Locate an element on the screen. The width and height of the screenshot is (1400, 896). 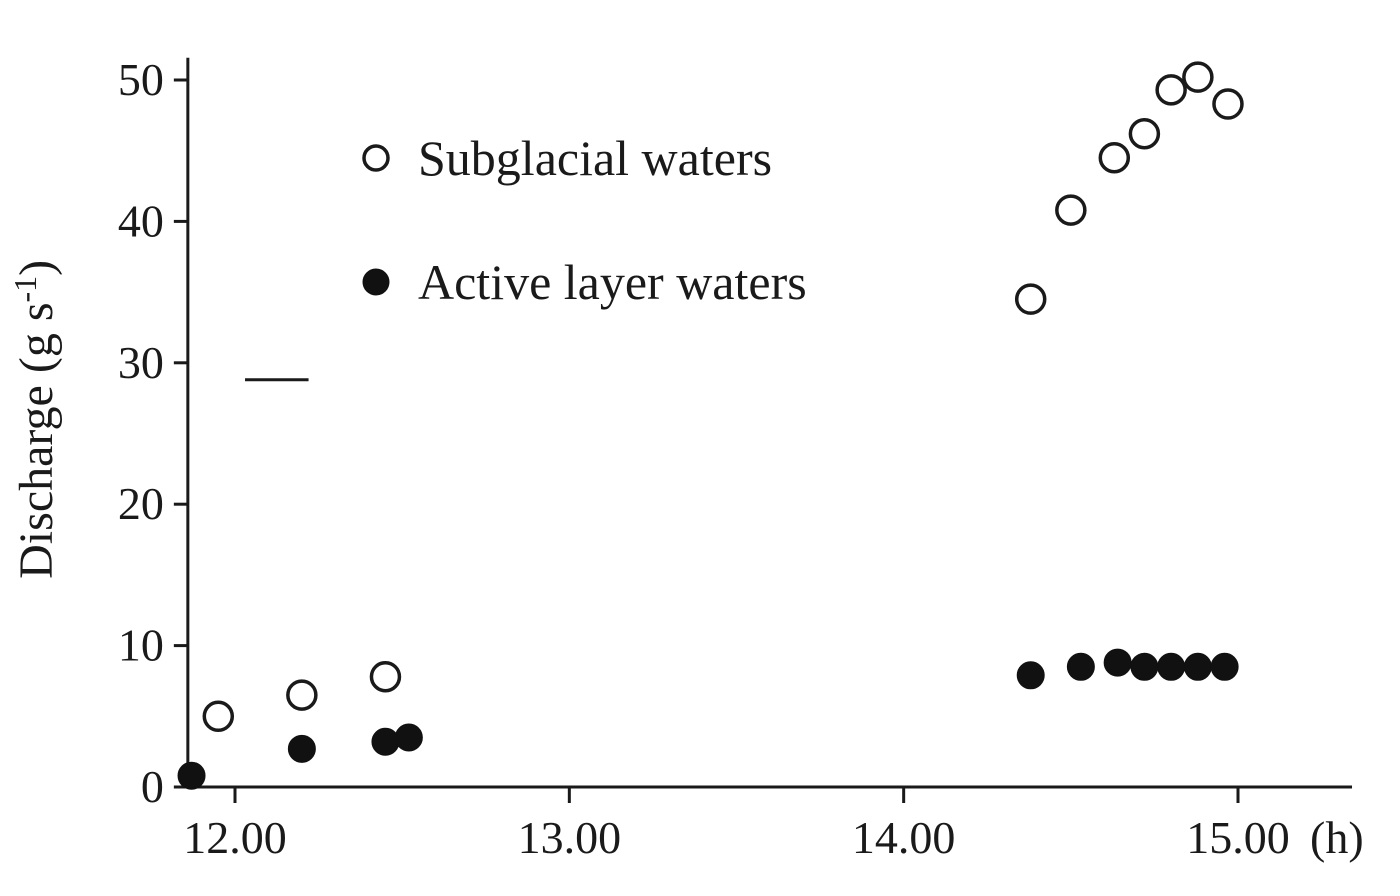
y-axis-title-superscript: -1 is located at coordinates (25, 289).